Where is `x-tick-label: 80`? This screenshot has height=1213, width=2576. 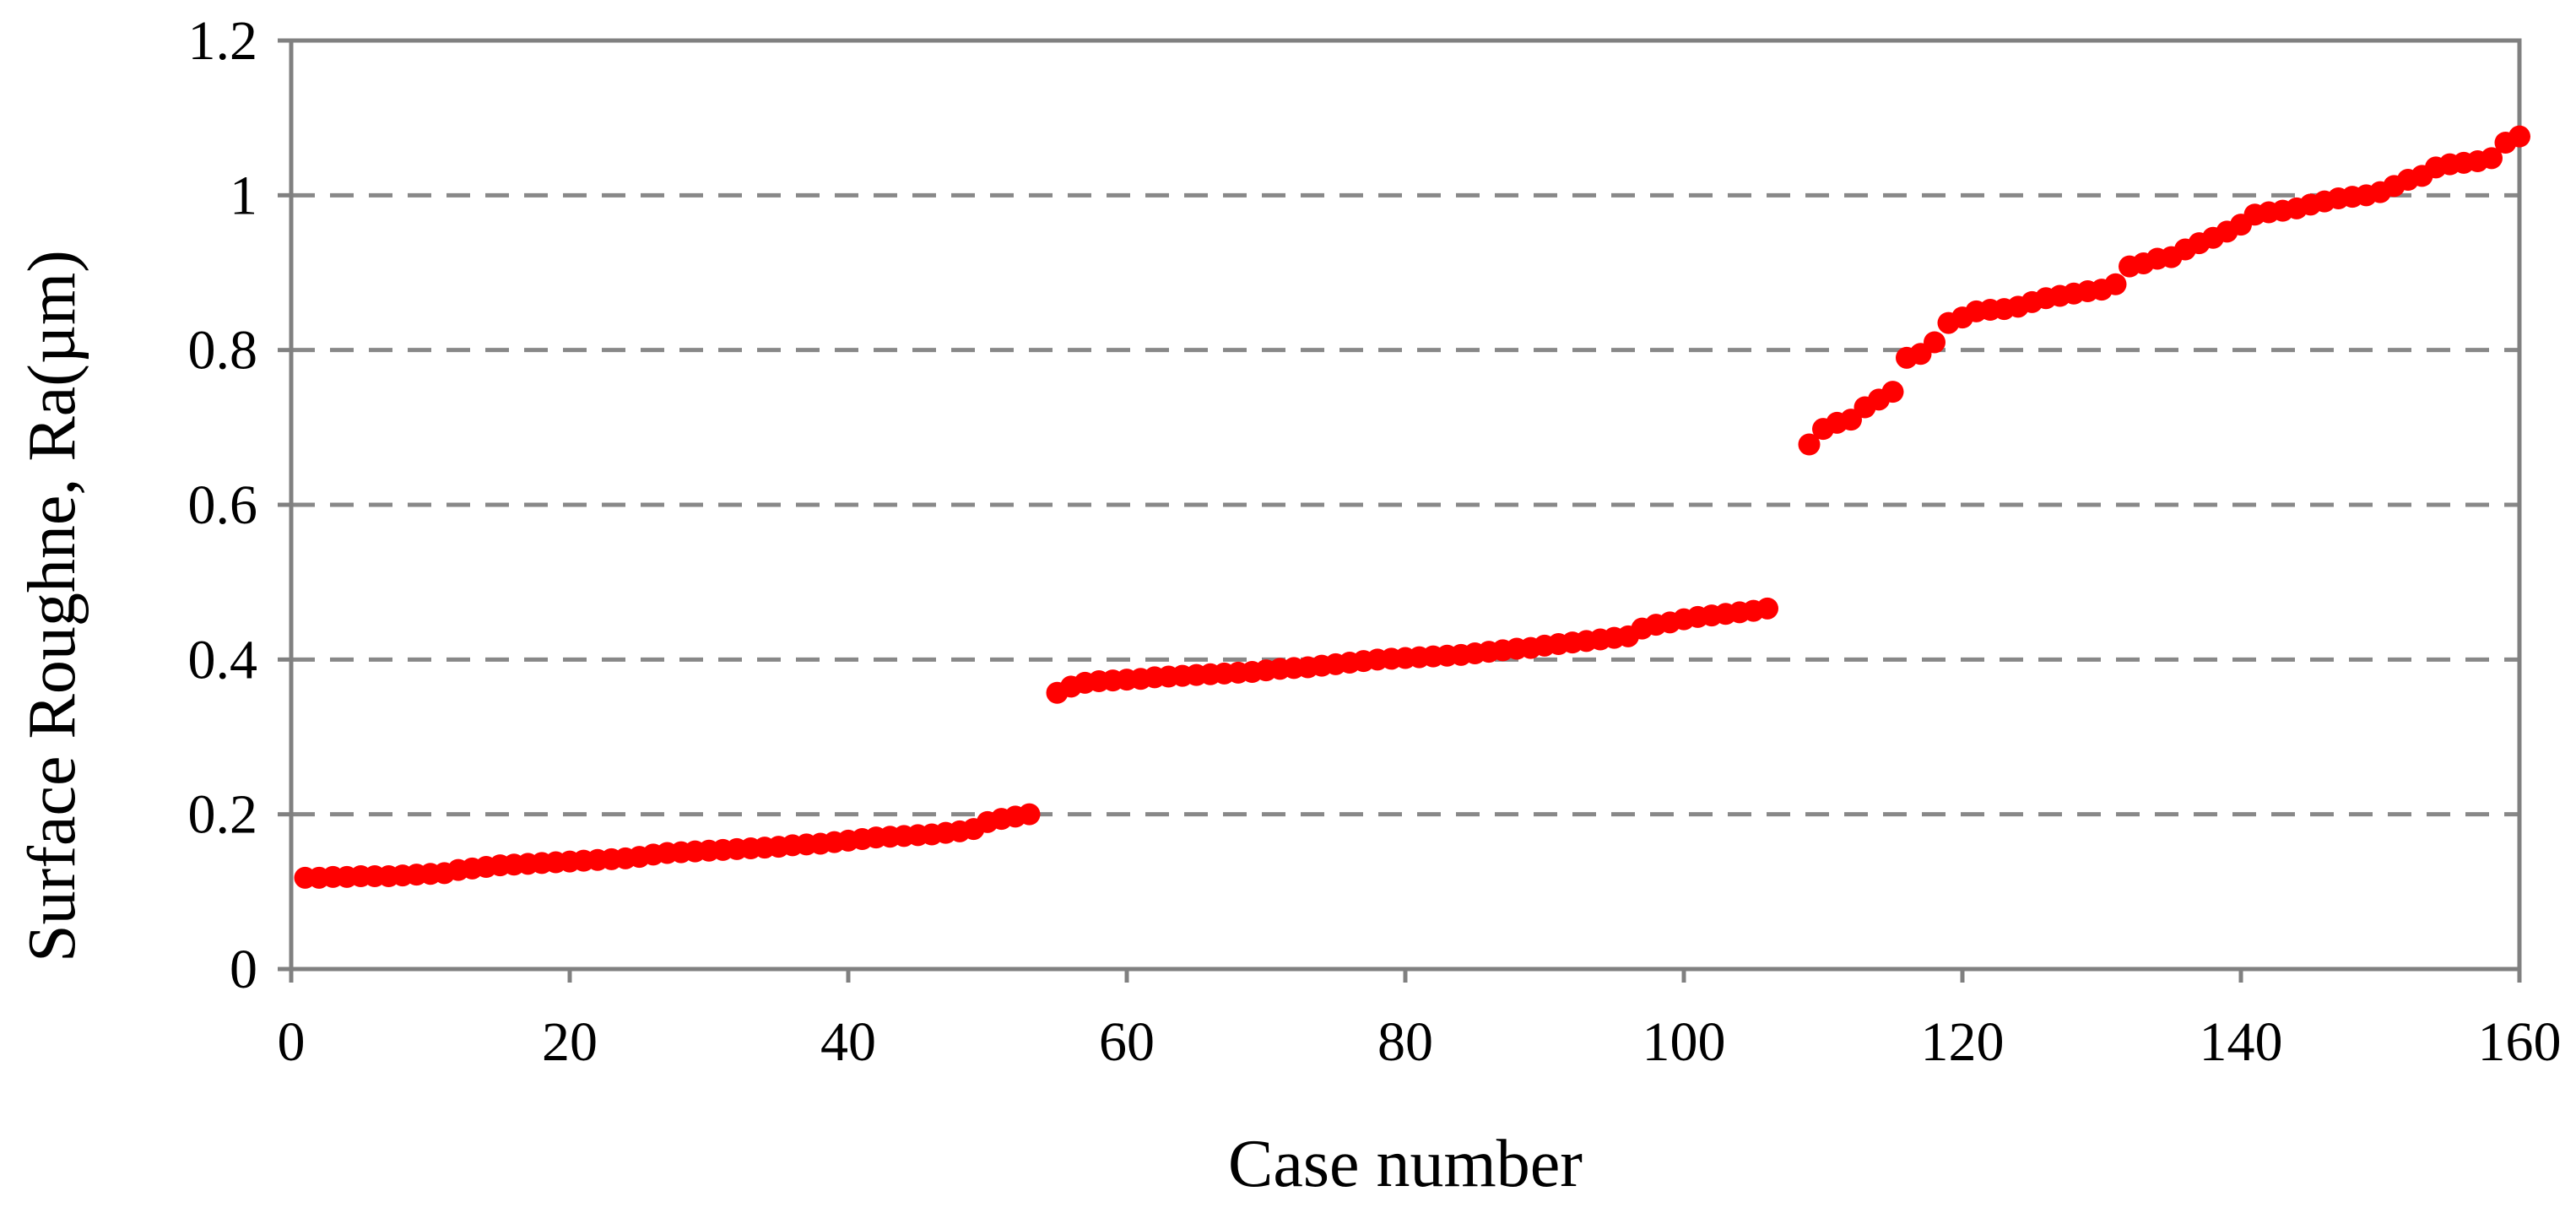
x-tick-label: 80 is located at coordinates (1405, 1042).